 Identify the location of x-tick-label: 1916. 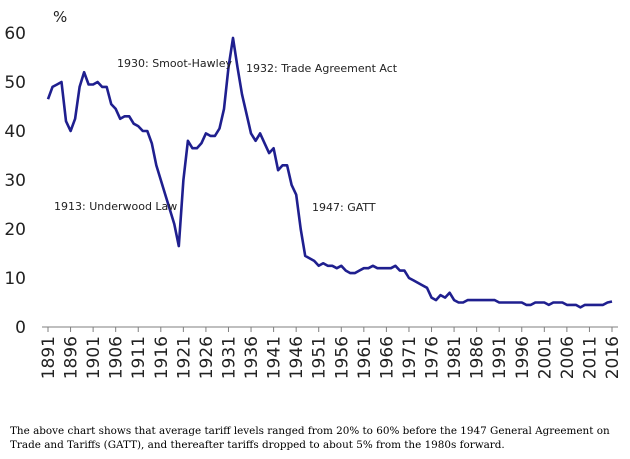
(162, 357).